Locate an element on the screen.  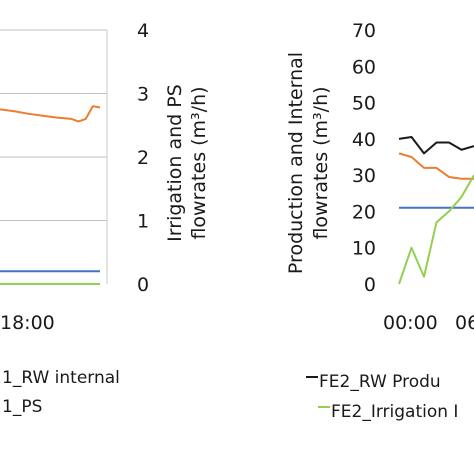
right-y-axis-title-line1: Production and Internal is located at coordinates (296, 163).